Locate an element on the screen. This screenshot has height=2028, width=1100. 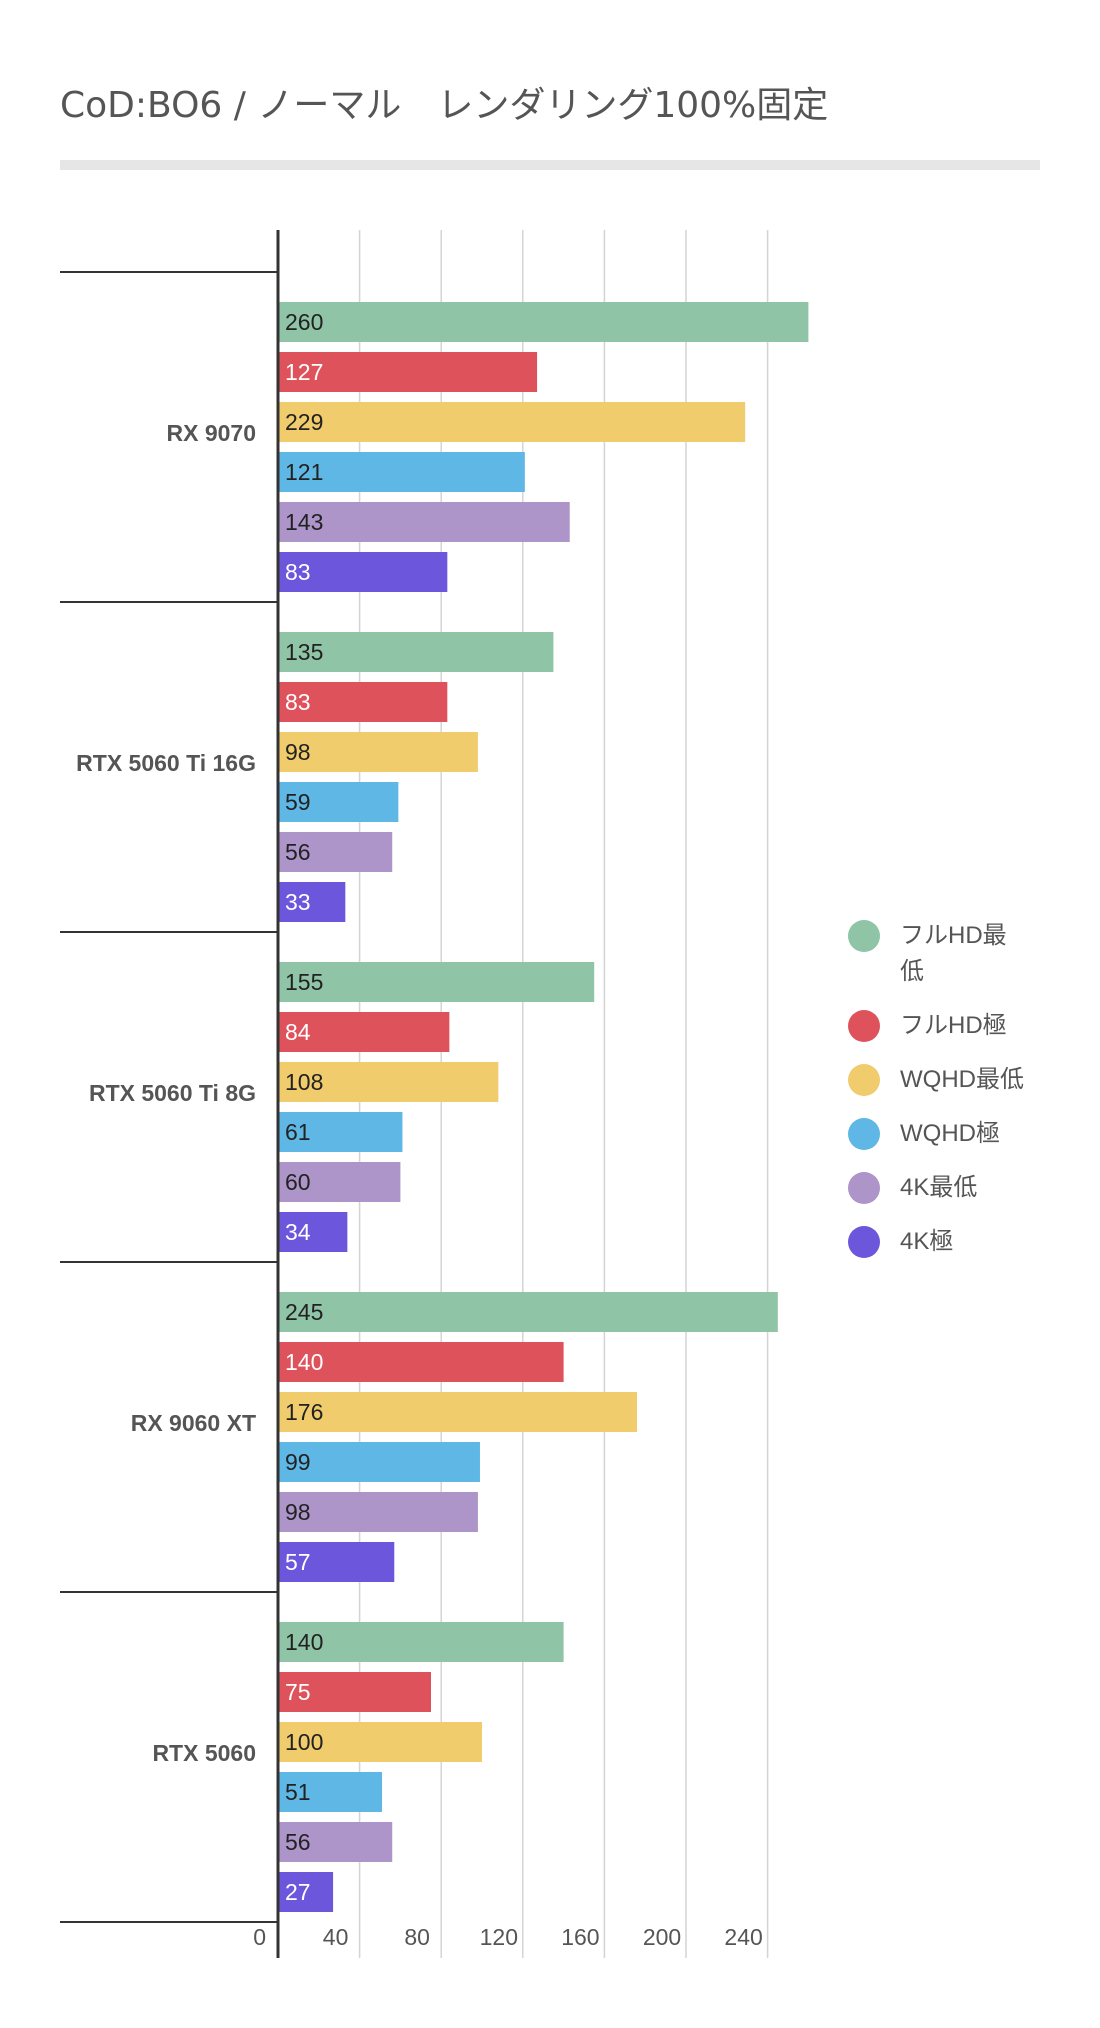
category-label: RTX 5060 Ti 16G is located at coordinates (166, 763).